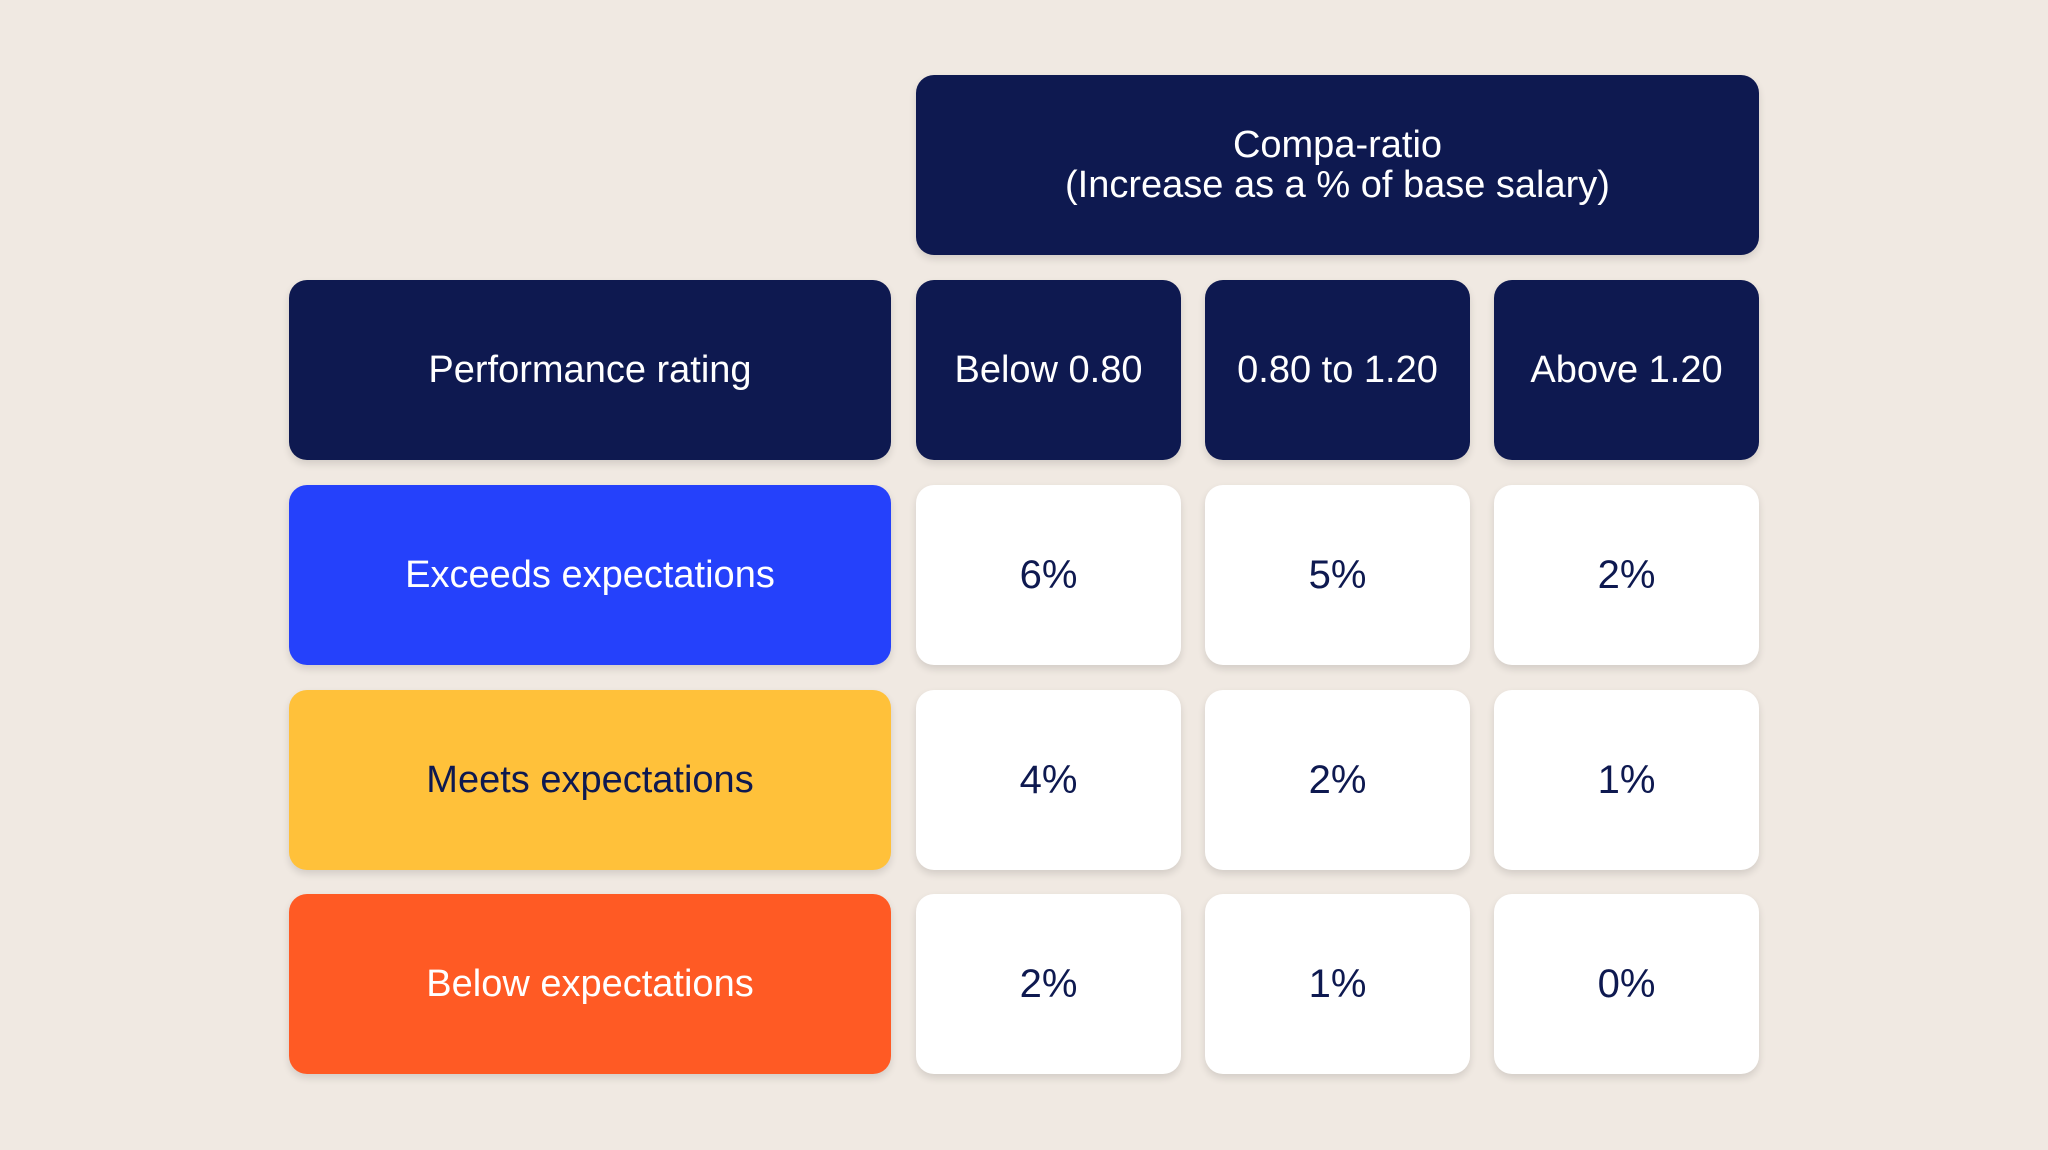  I want to click on performance-rating-label: Performance rating, so click(590, 369).